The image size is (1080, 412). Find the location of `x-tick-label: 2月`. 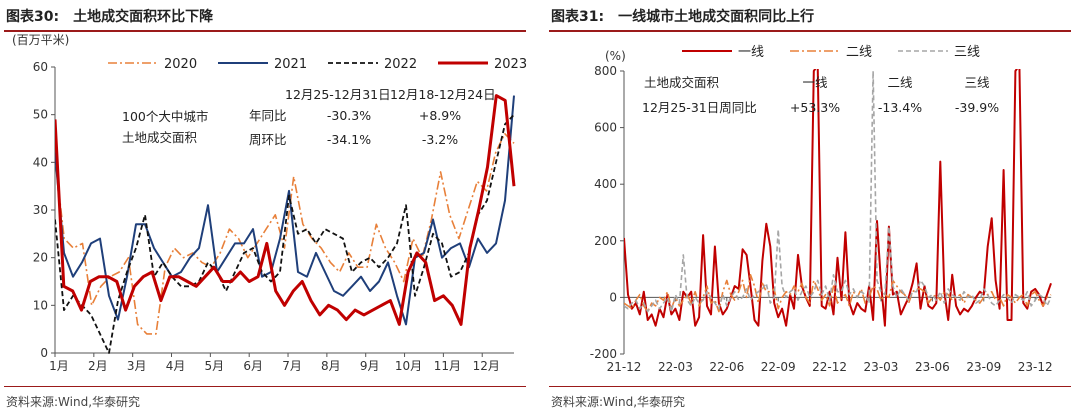

x-tick-label: 2月 is located at coordinates (98, 366).